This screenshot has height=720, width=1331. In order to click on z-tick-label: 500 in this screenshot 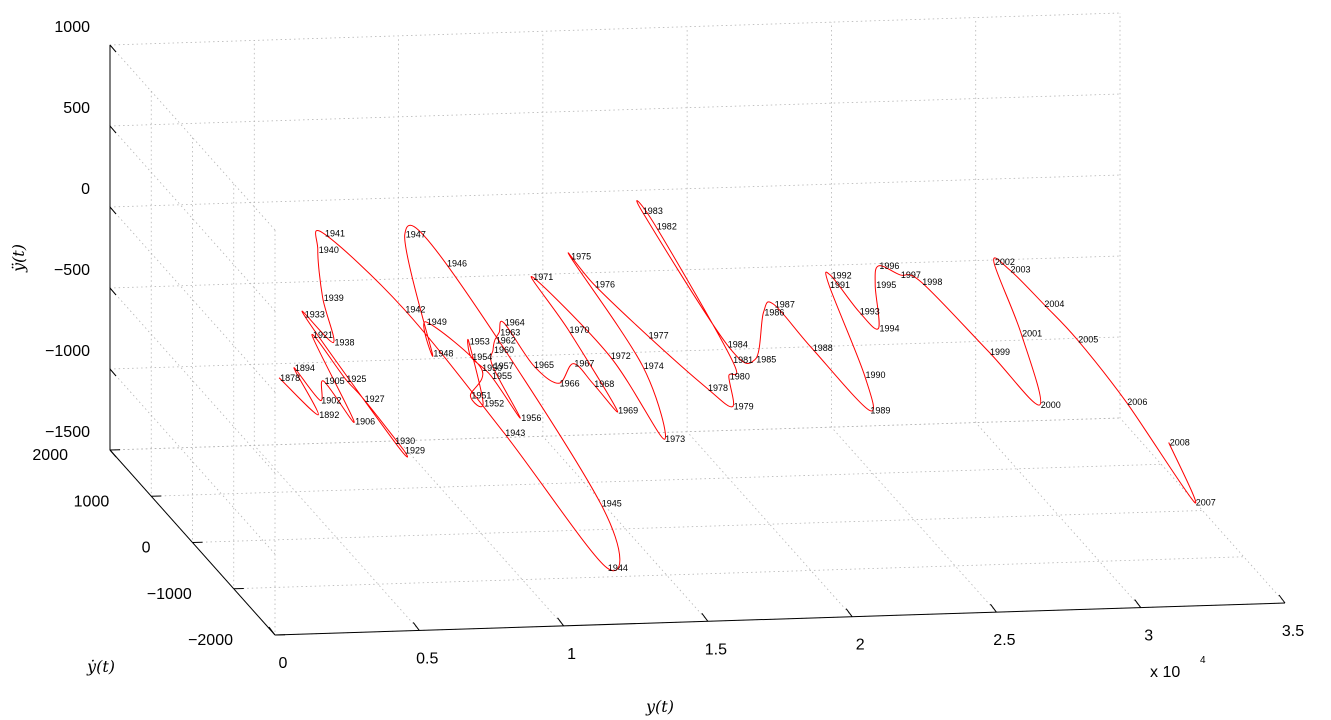, I will do `click(76, 108)`.